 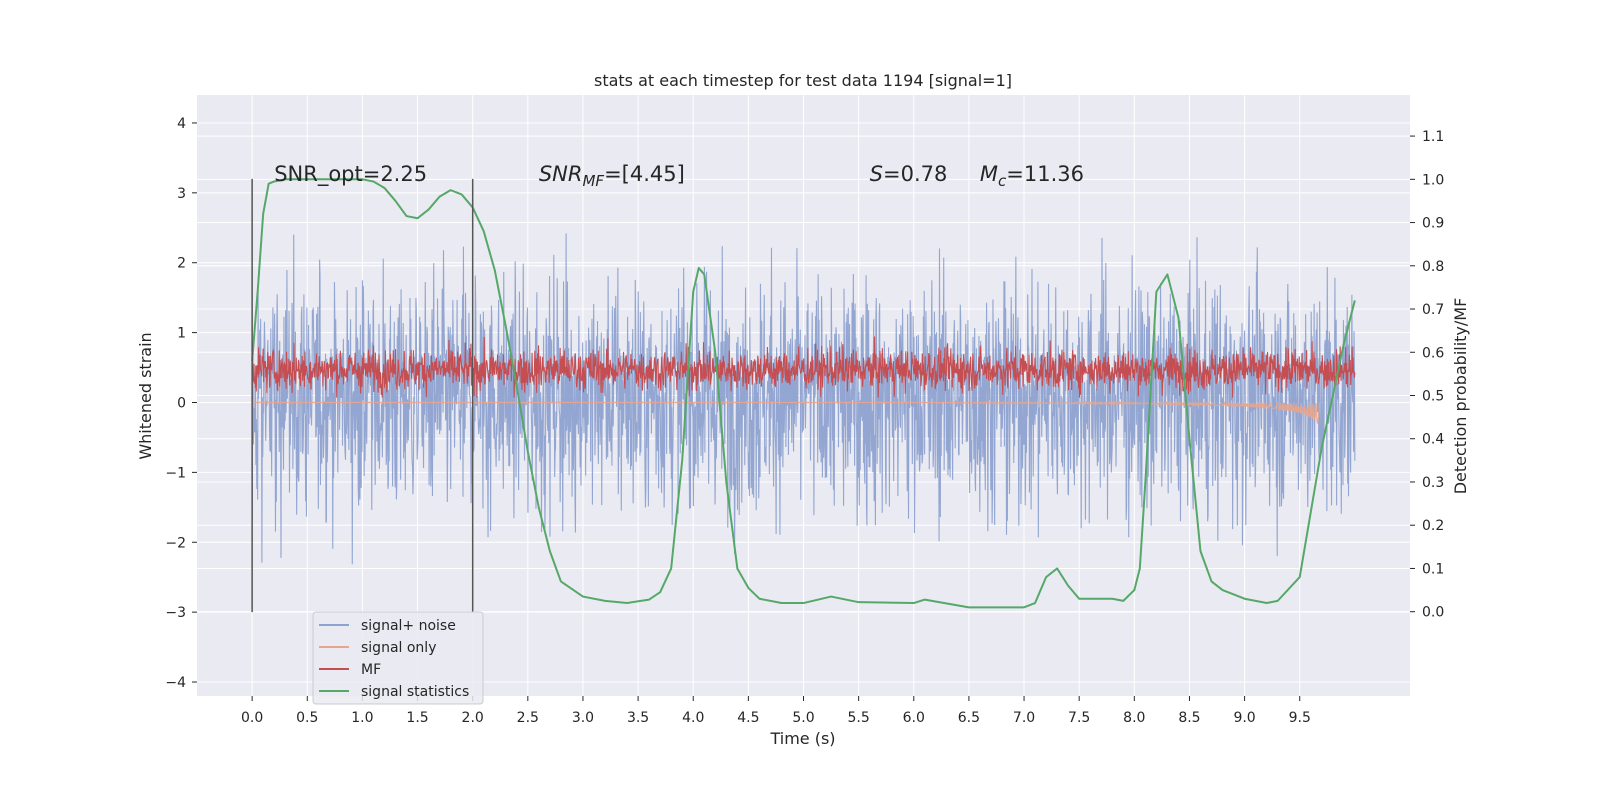 I want to click on x-tick-label: 0.0, so click(x=252, y=718).